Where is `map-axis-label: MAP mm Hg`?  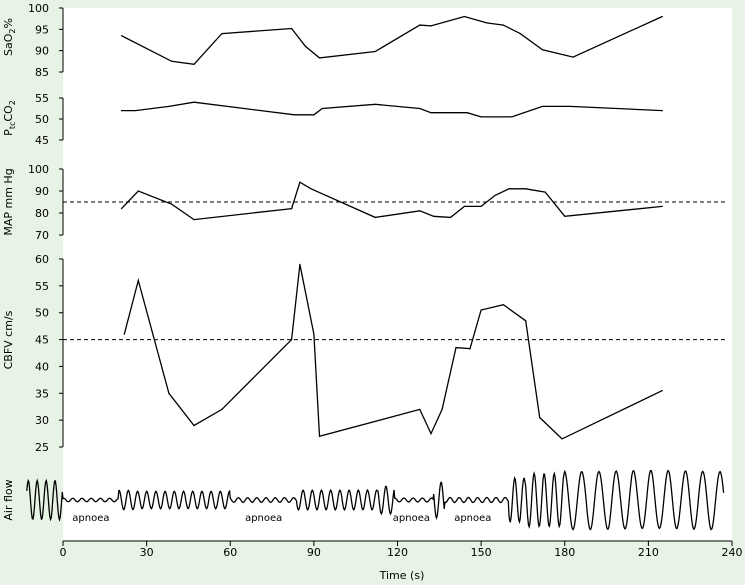 map-axis-label: MAP mm Hg is located at coordinates (8, 201).